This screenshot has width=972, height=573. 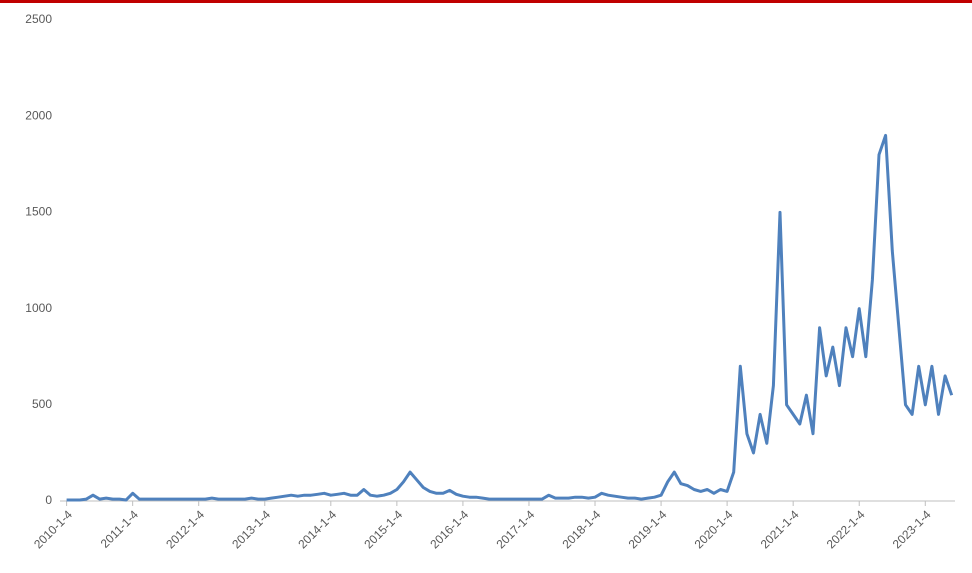 What do you see at coordinates (185, 529) in the screenshot?
I see `x-tick-label: 2012-1-4` at bounding box center [185, 529].